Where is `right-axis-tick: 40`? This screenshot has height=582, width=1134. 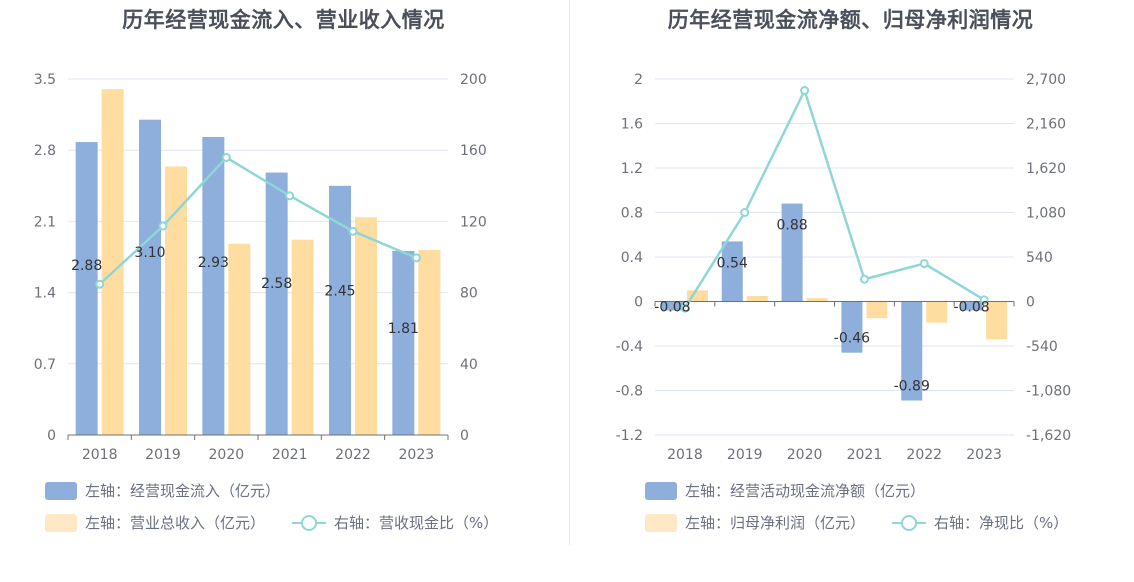
right-axis-tick: 40 is located at coordinates (469, 365).